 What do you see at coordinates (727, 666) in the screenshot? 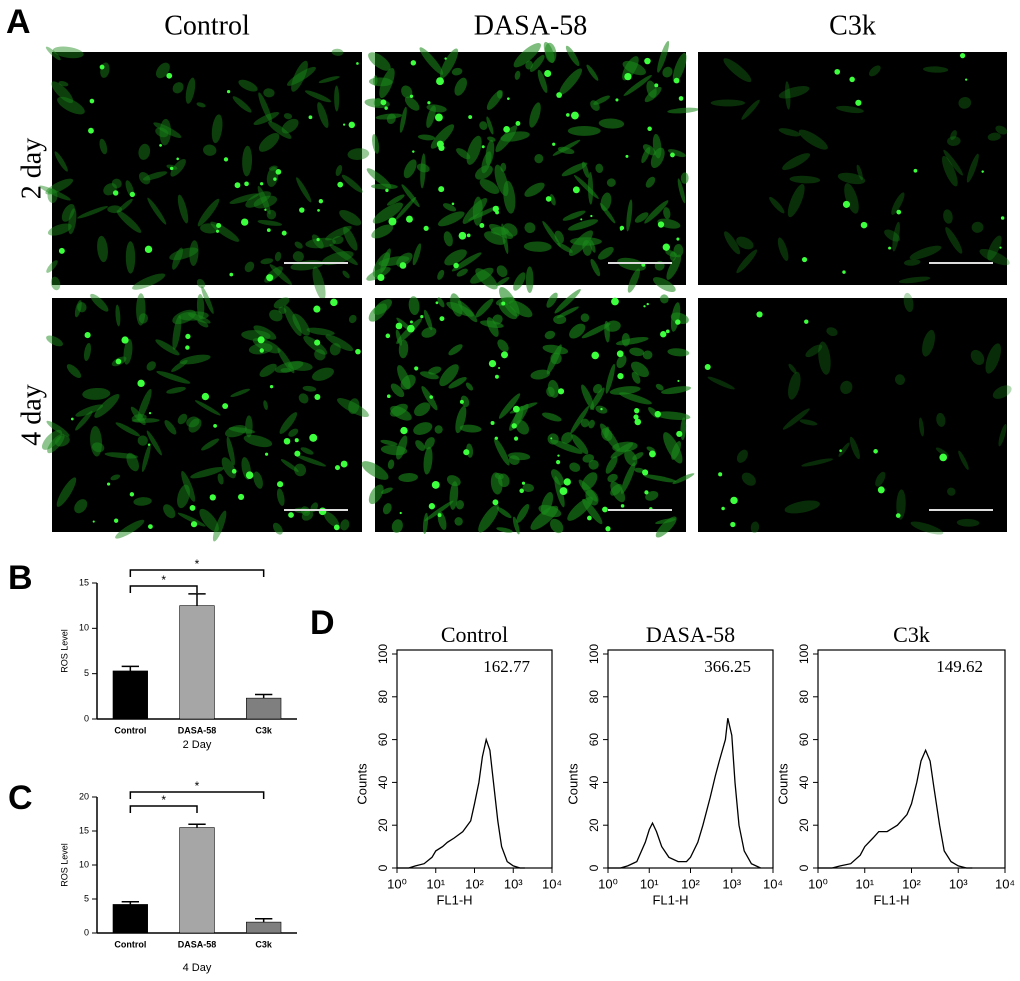
I see `annotation: 366.25` at bounding box center [727, 666].